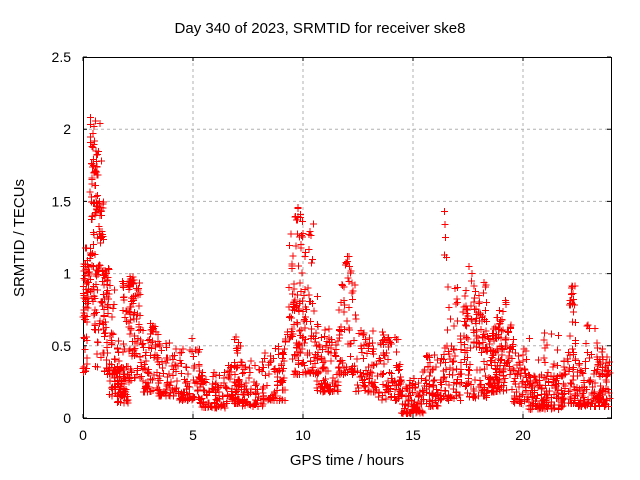 The image size is (640, 480). Describe the element at coordinates (62, 201) in the screenshot. I see `y-tick-label: 1.5` at that location.